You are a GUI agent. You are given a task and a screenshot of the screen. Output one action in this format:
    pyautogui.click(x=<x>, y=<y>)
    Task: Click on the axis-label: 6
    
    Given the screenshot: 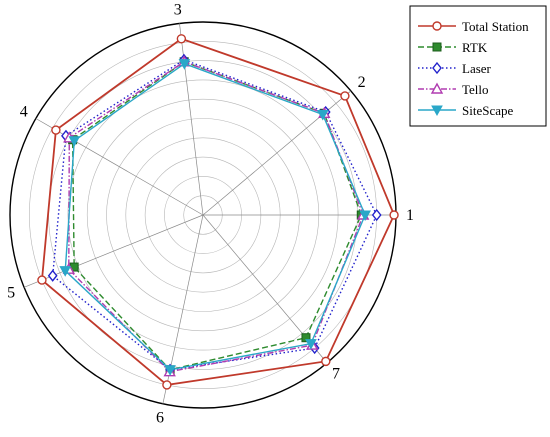 What is the action you would take?
    pyautogui.click(x=160, y=417)
    